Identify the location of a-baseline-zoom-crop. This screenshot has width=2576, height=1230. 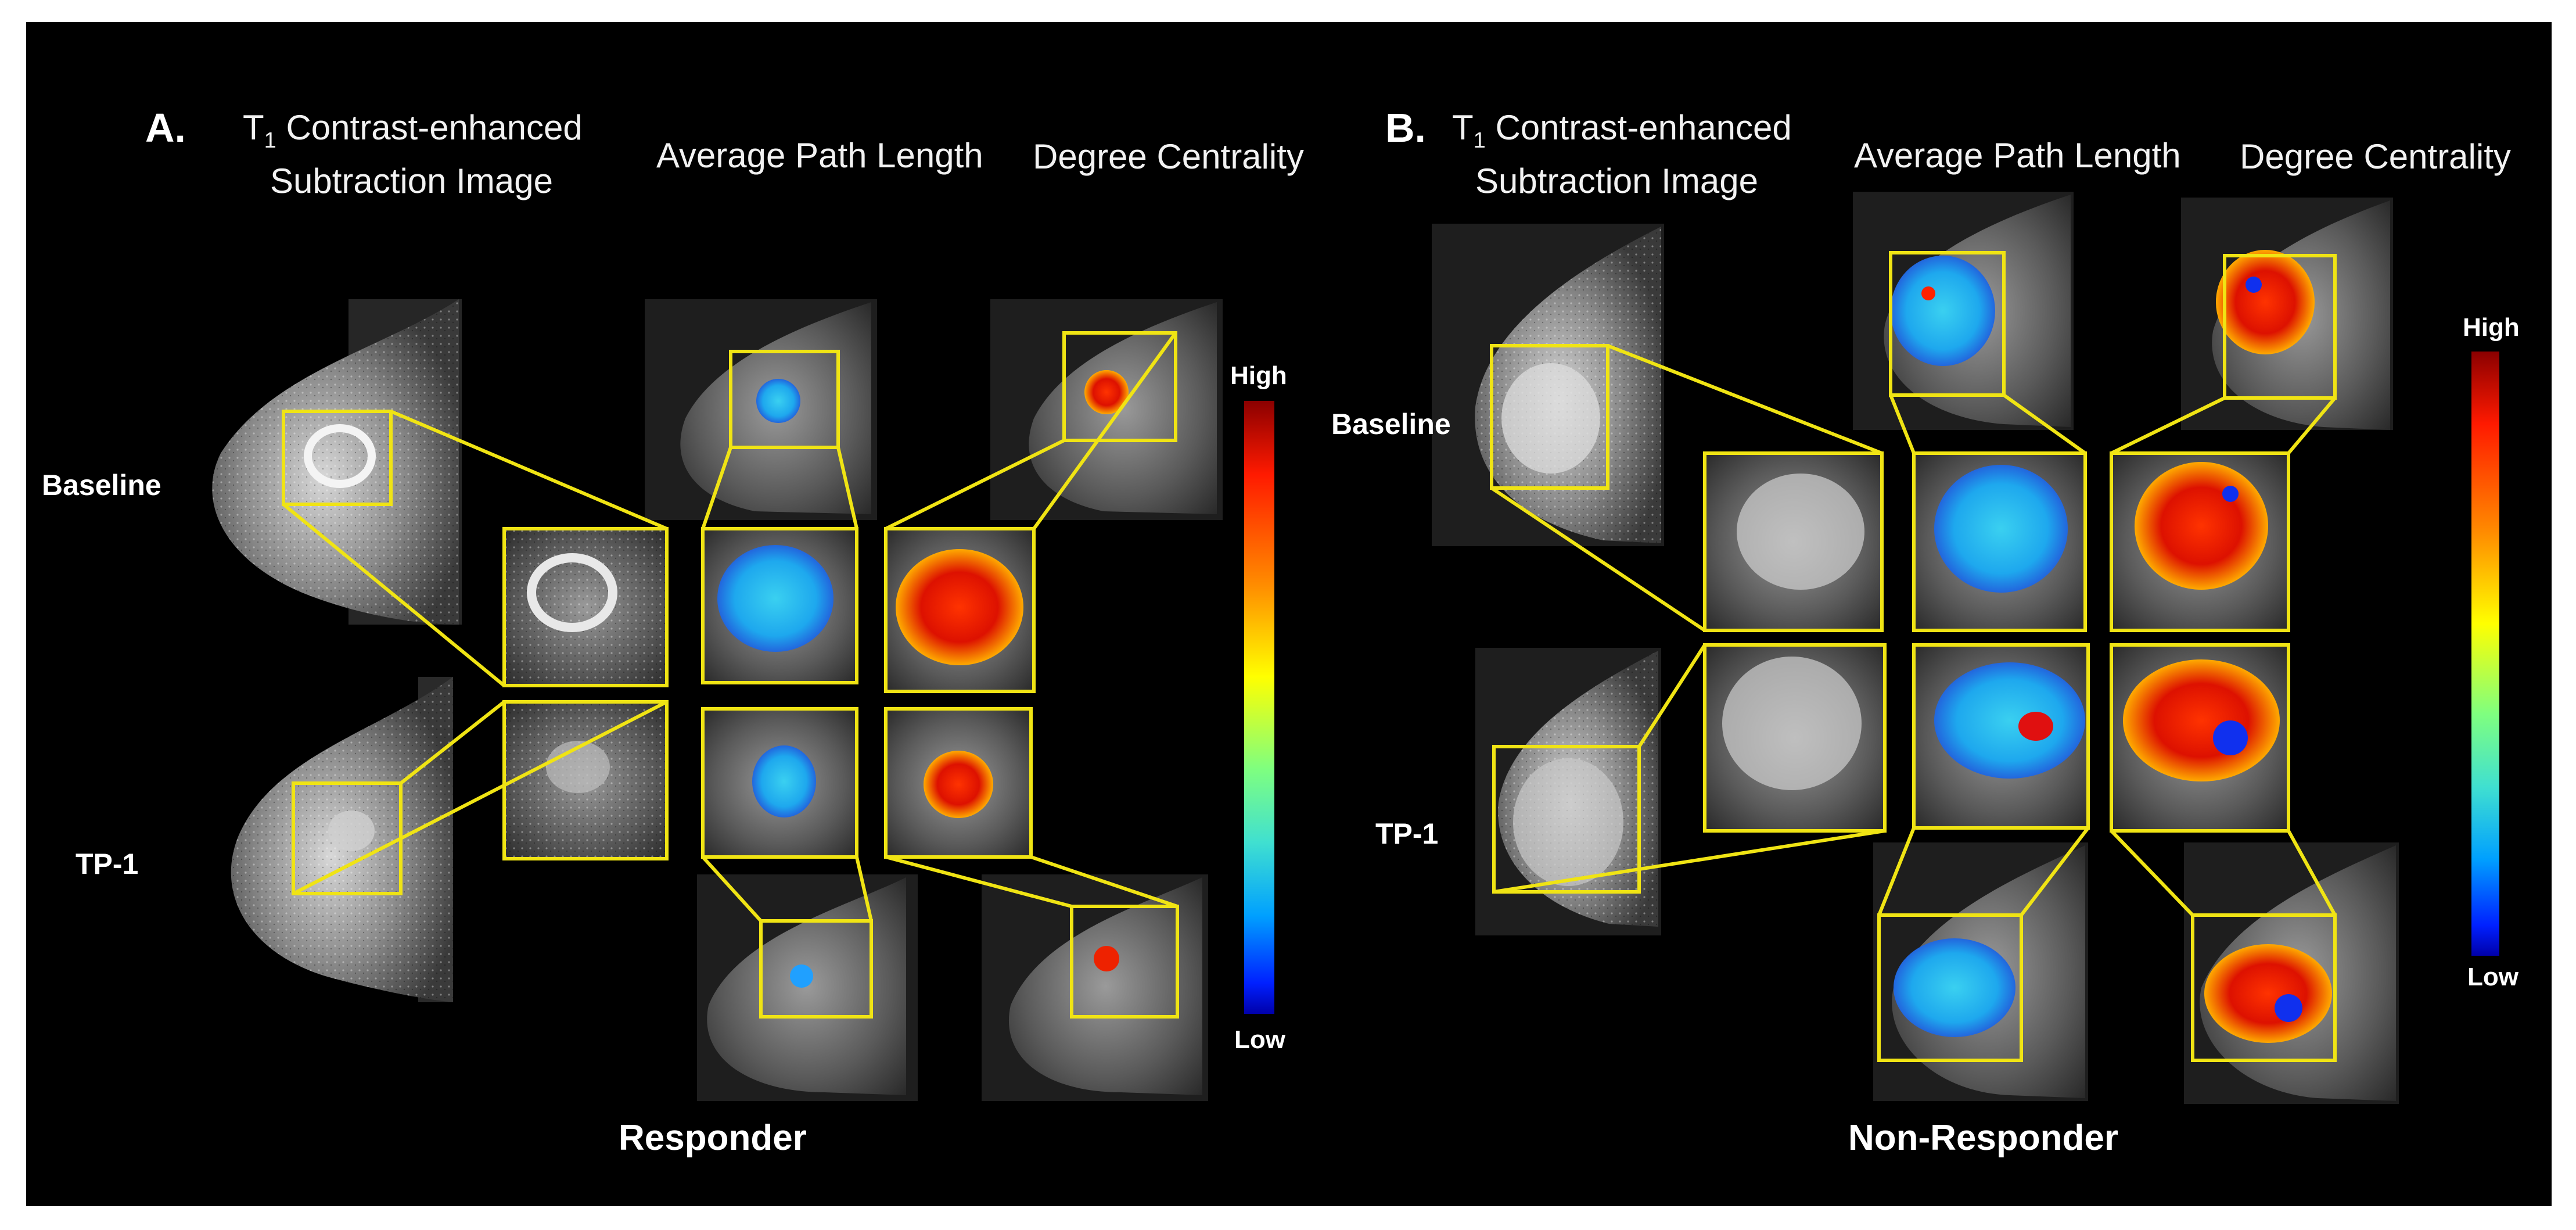
(585, 607).